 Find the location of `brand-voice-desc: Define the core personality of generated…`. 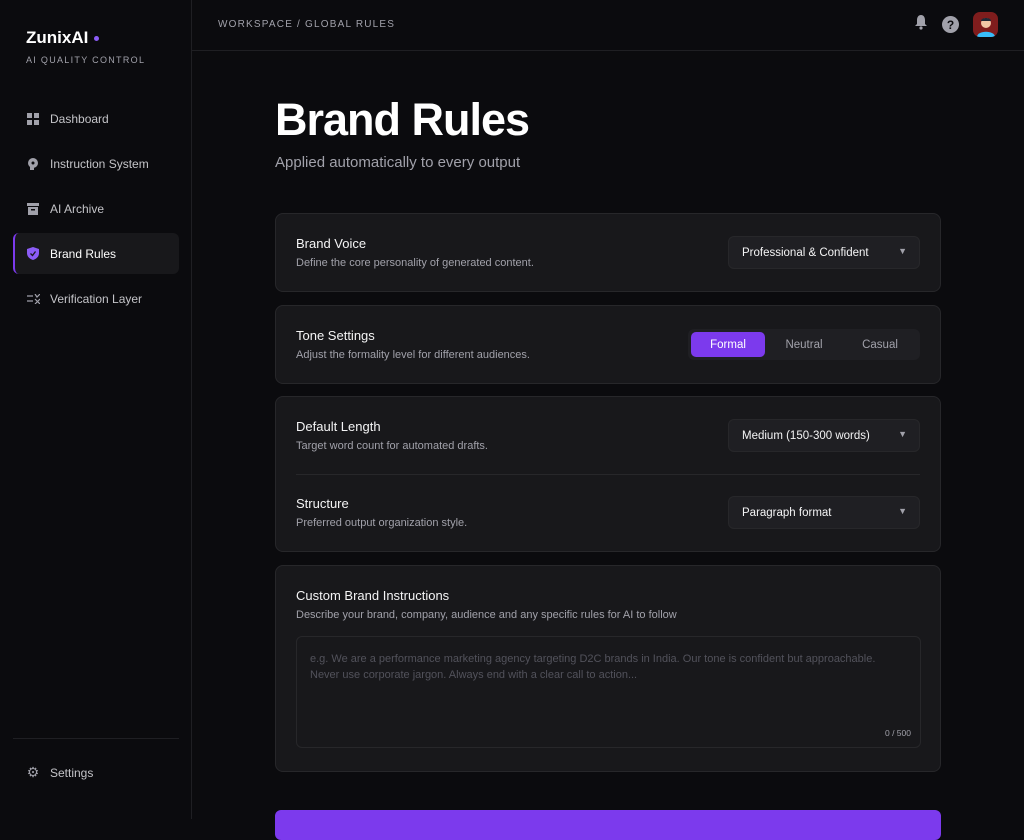

brand-voice-desc: Define the core personality of generated… is located at coordinates (415, 263).